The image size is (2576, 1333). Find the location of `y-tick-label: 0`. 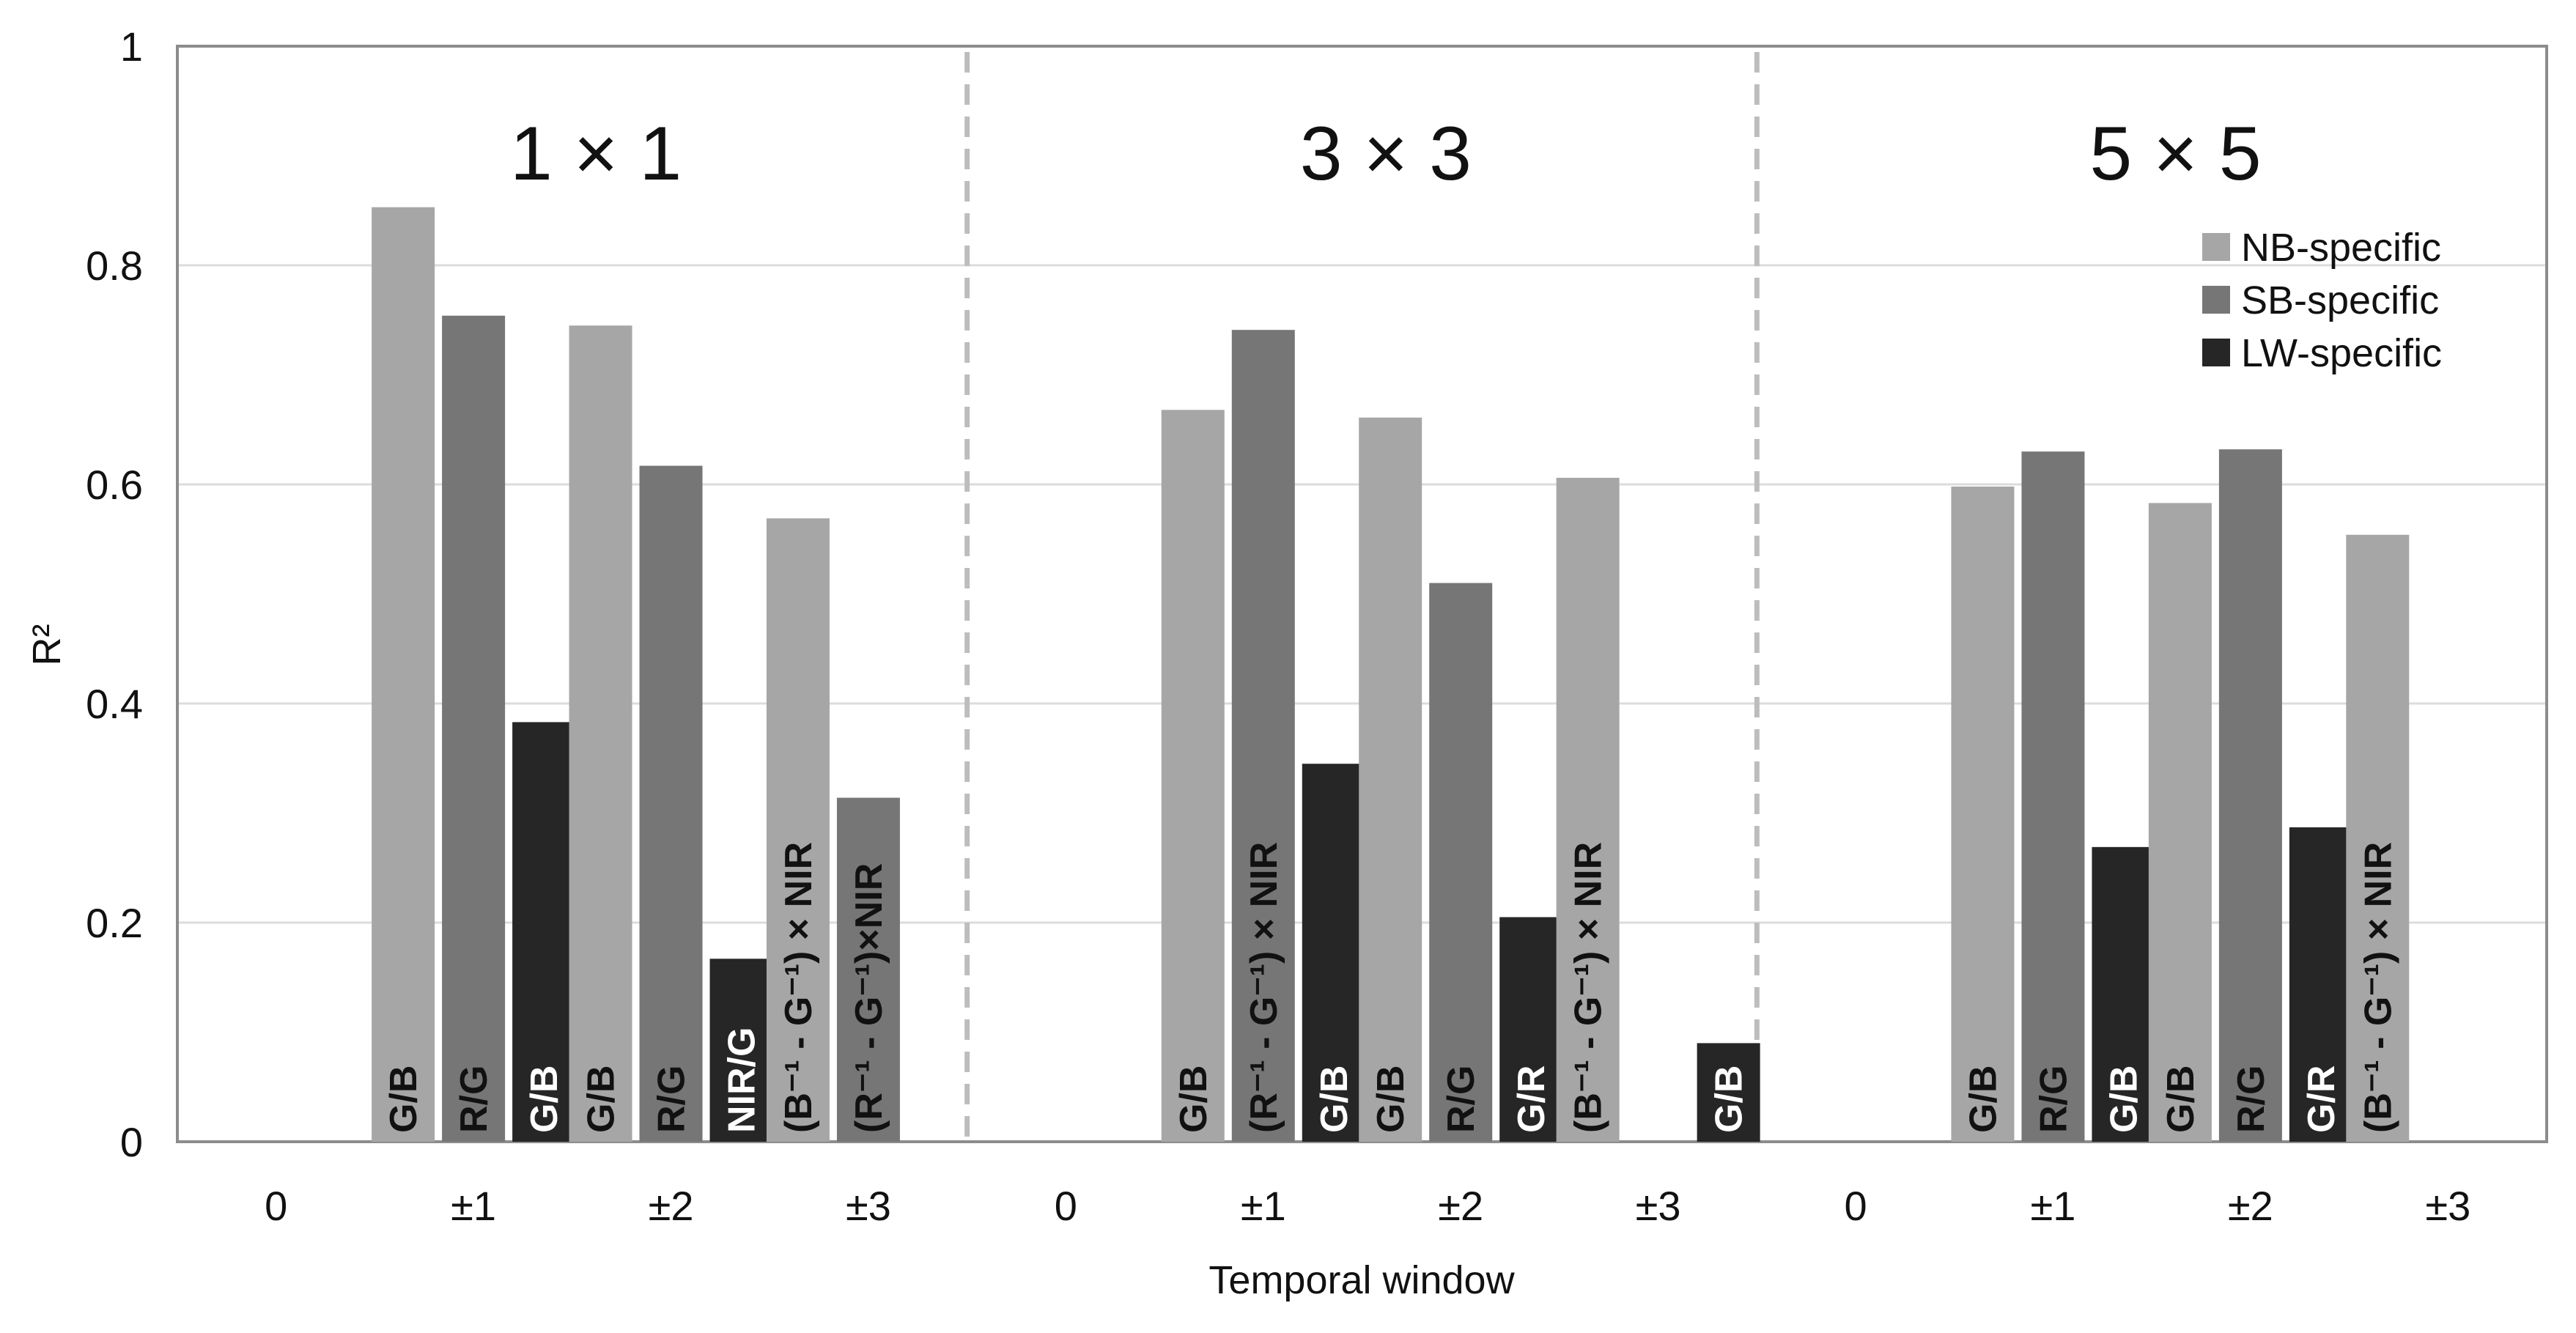

y-tick-label: 0 is located at coordinates (131, 1142).